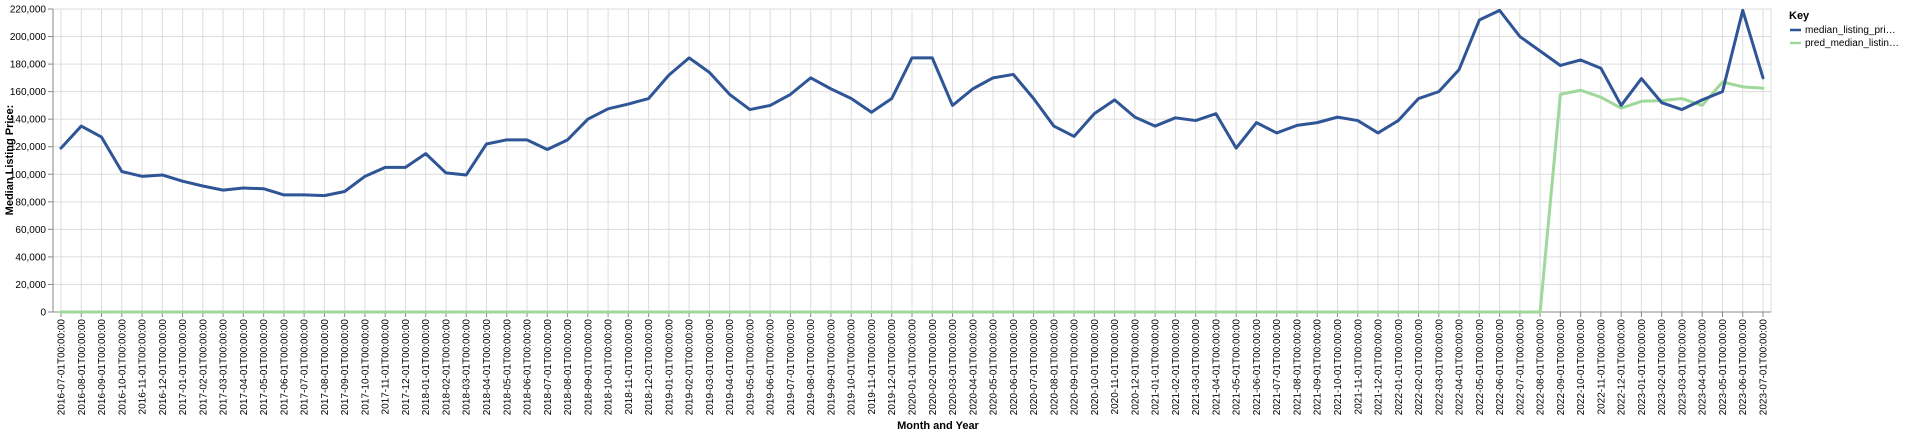 Image resolution: width=1920 pixels, height=434 pixels. I want to click on x-tick-label: 2023-03-01T00:00:00, so click(1682, 367).